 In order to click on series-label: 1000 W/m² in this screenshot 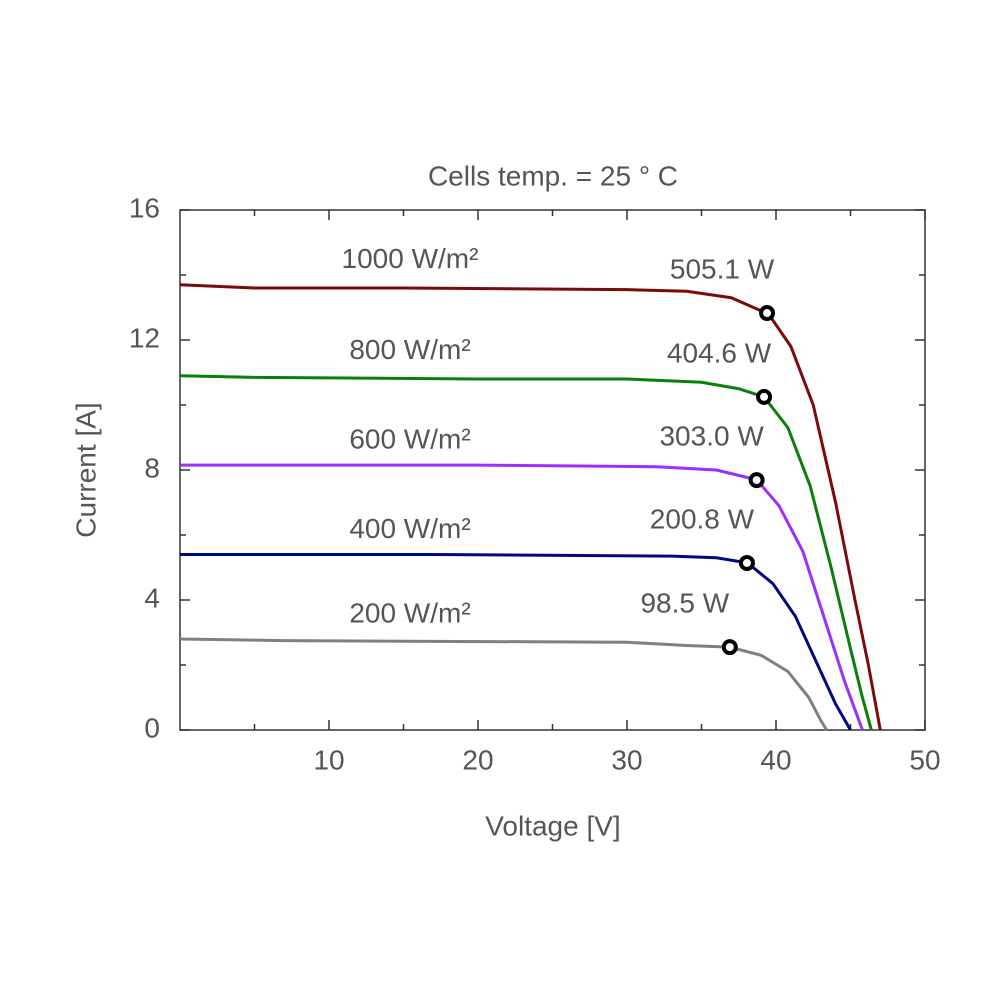, I will do `click(410, 258)`.